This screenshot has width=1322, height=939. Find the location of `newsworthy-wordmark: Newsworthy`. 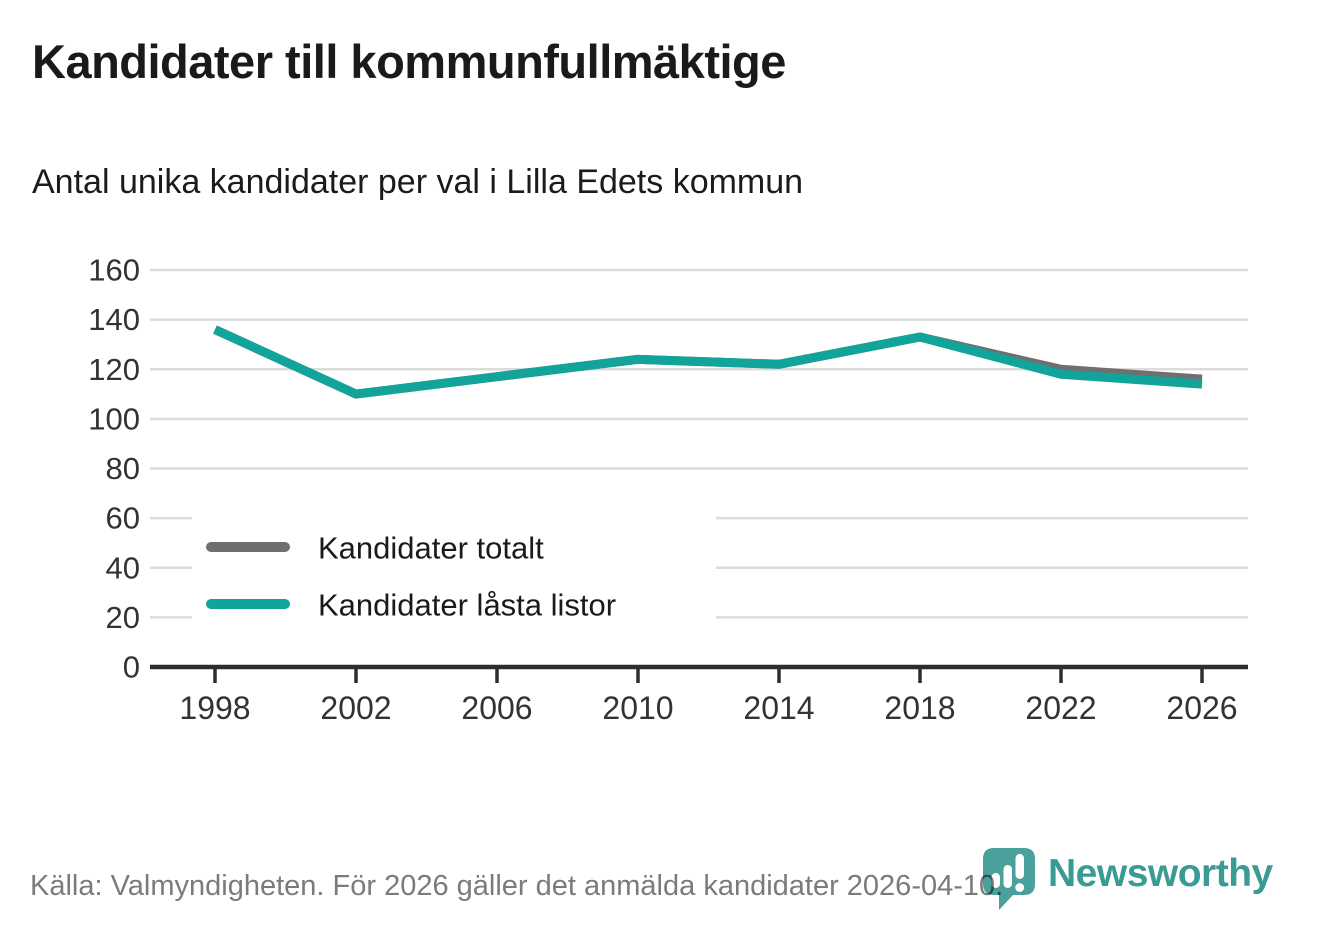

newsworthy-wordmark: Newsworthy is located at coordinates (1160, 873).